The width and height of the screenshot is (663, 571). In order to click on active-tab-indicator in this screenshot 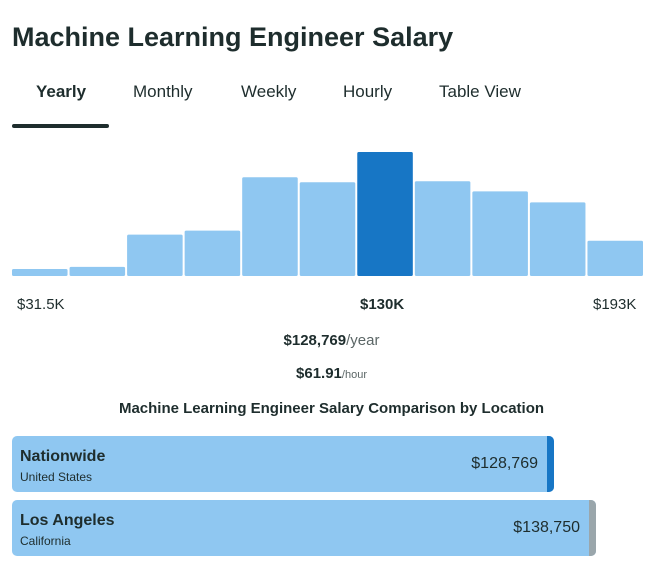, I will do `click(60, 126)`.